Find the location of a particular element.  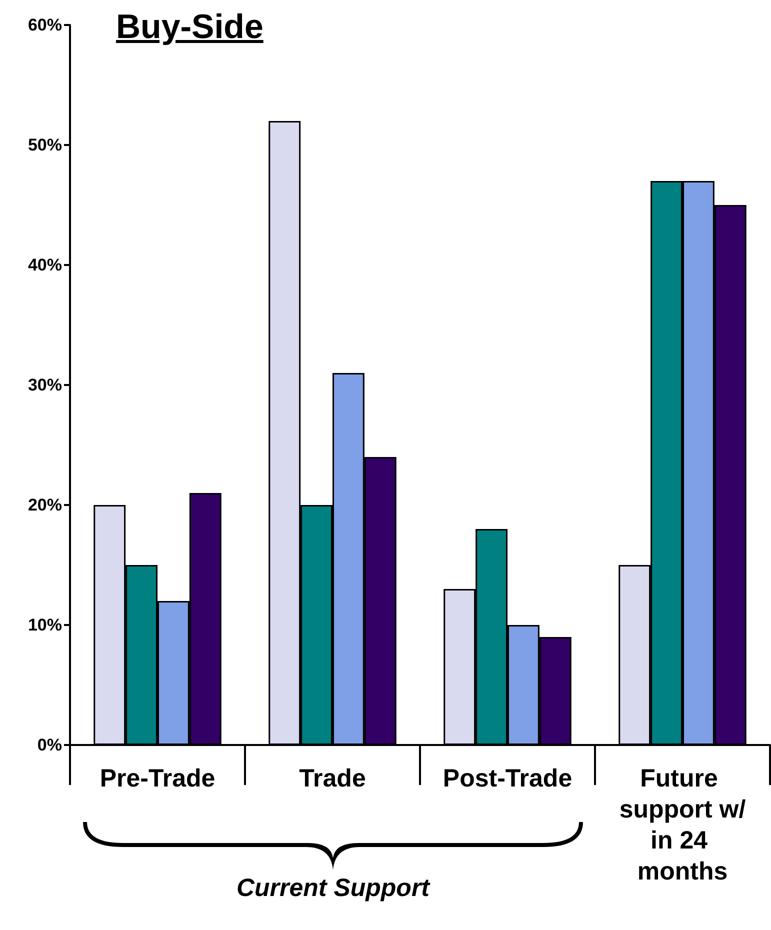

y-tick-label: 10% is located at coordinates (45, 625).